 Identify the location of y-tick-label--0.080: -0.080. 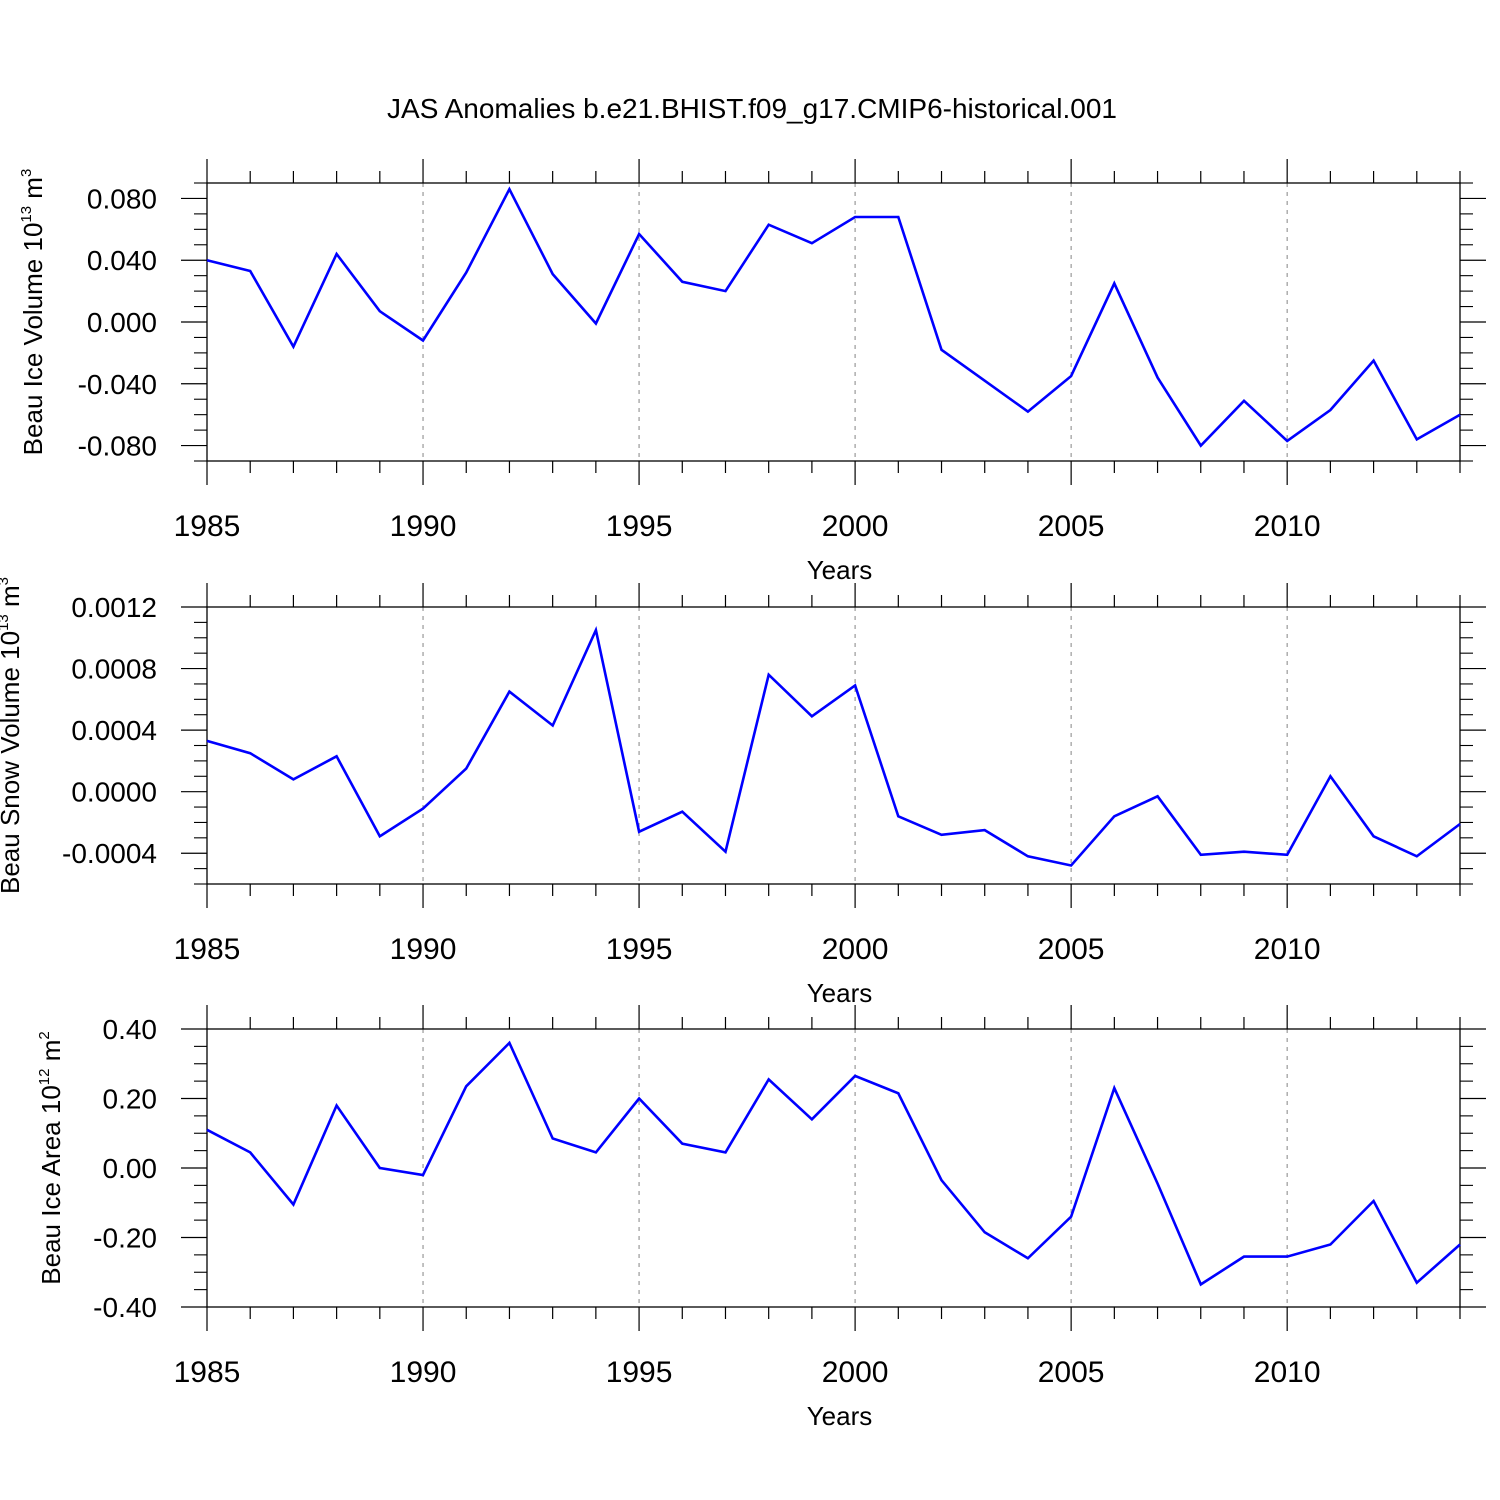
(117, 446).